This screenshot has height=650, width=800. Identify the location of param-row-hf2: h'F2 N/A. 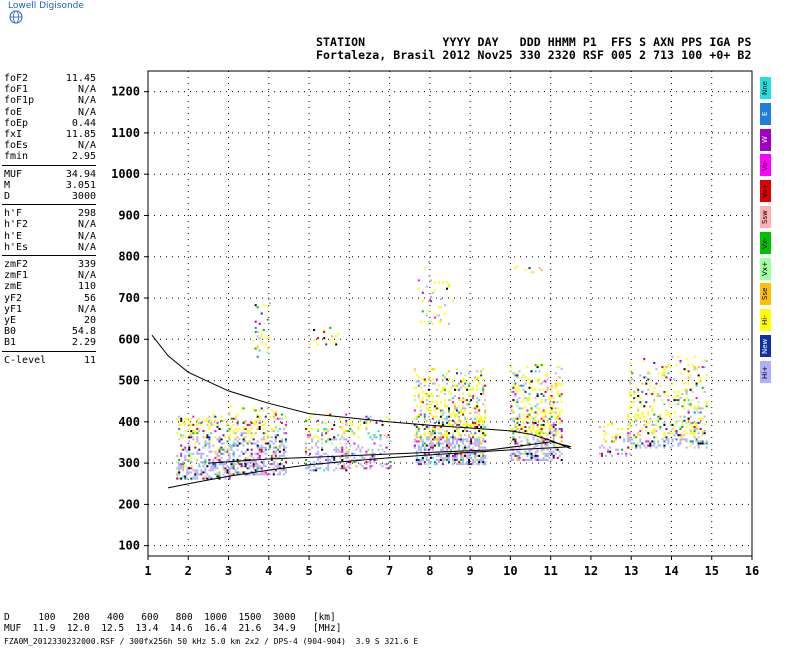
(50, 225).